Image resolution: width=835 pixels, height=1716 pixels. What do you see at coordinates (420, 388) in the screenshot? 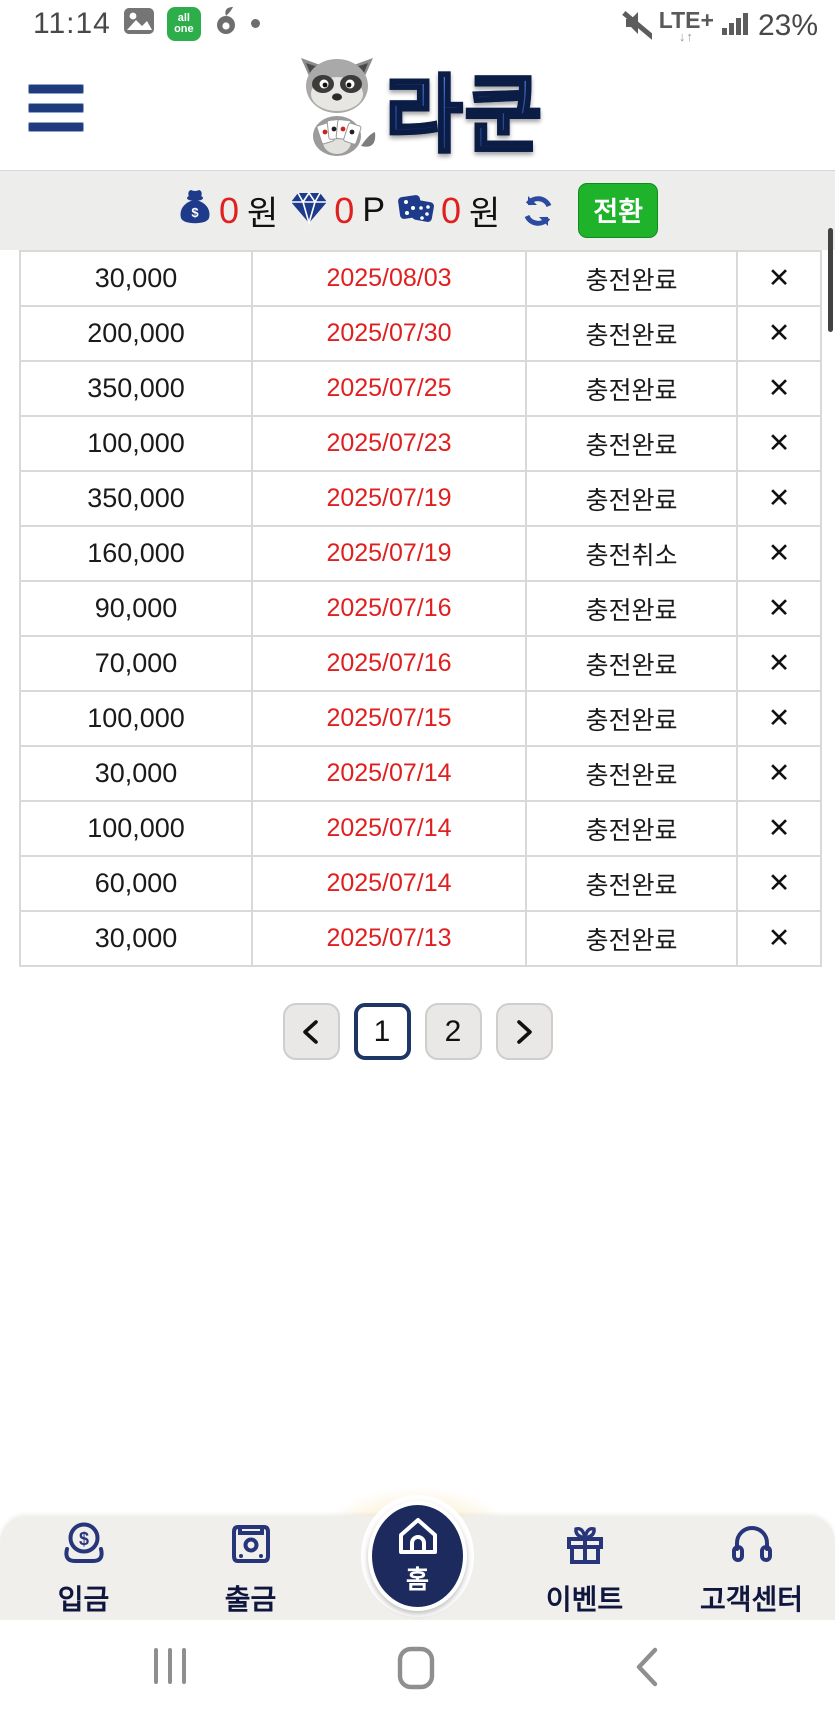
I see `deposit-row: 350,000 2025/07/25 충전완료 ✕` at bounding box center [420, 388].